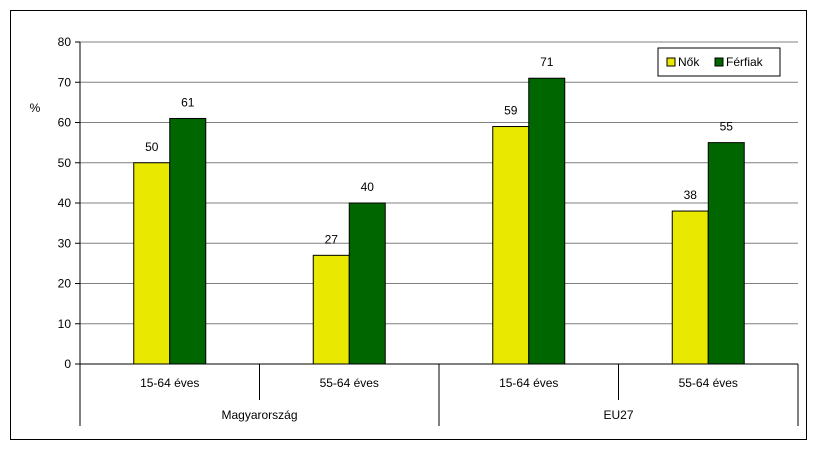  I want to click on data-label: 55, so click(727, 127).